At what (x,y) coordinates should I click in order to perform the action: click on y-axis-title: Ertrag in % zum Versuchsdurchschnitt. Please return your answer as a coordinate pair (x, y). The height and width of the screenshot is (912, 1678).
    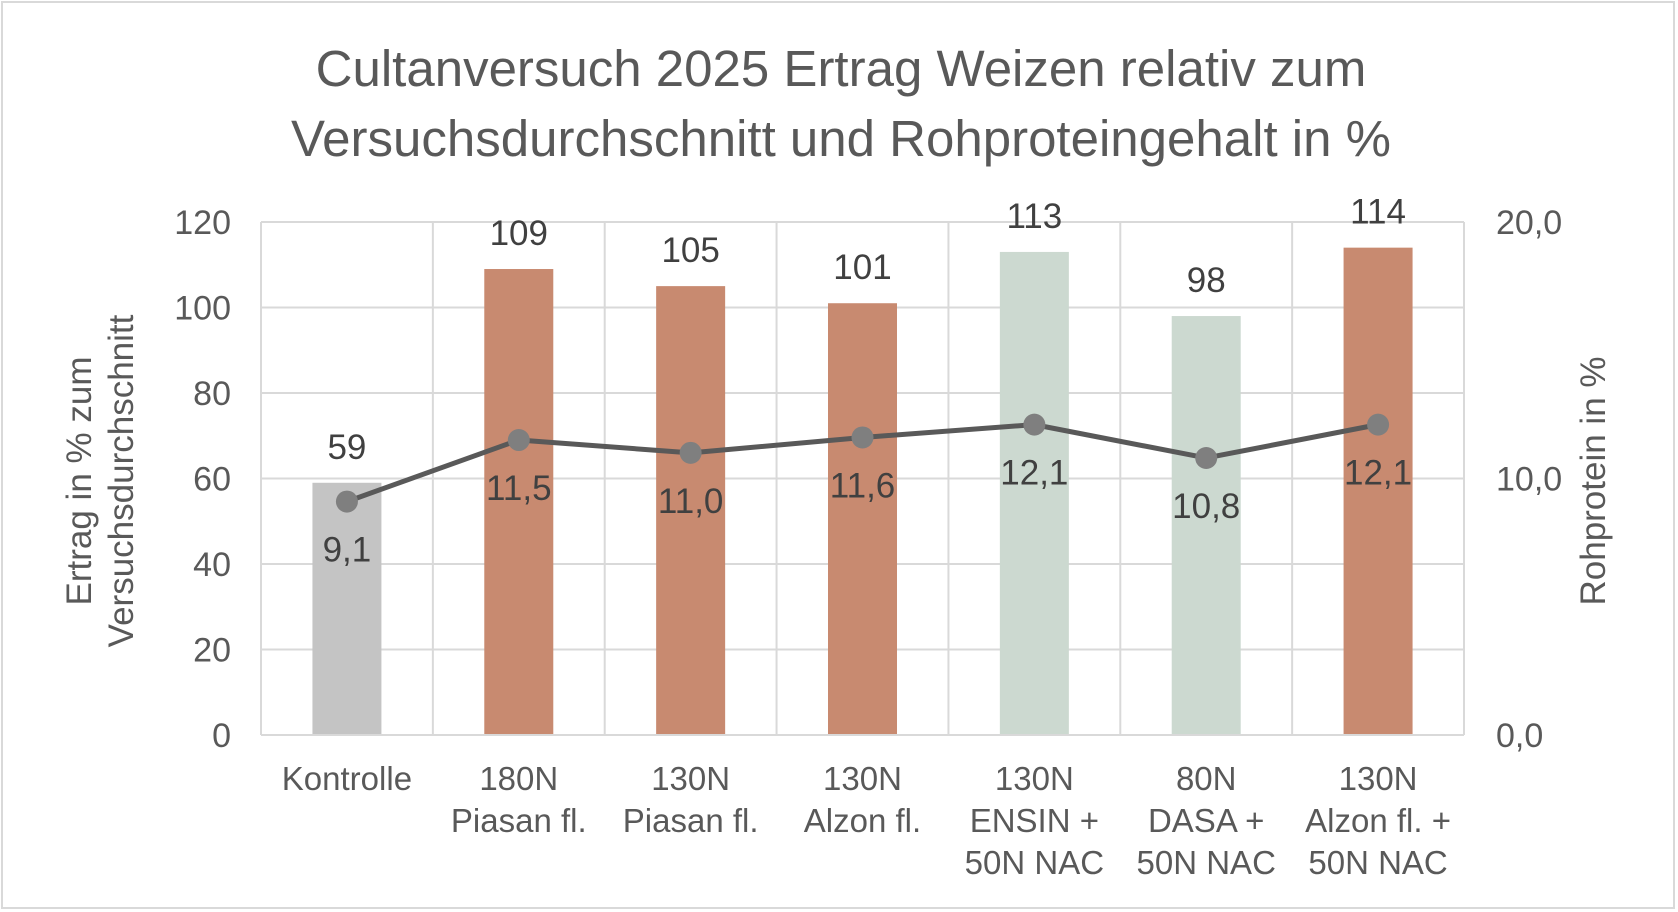
    Looking at the image, I should click on (100, 480).